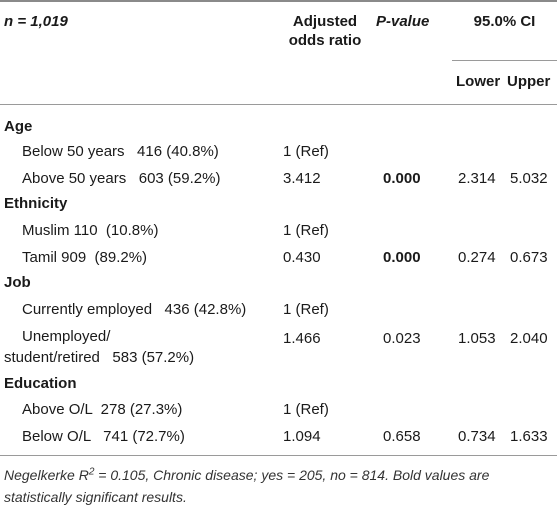  What do you see at coordinates (477, 257) in the screenshot?
I see `row-lower: 0.274` at bounding box center [477, 257].